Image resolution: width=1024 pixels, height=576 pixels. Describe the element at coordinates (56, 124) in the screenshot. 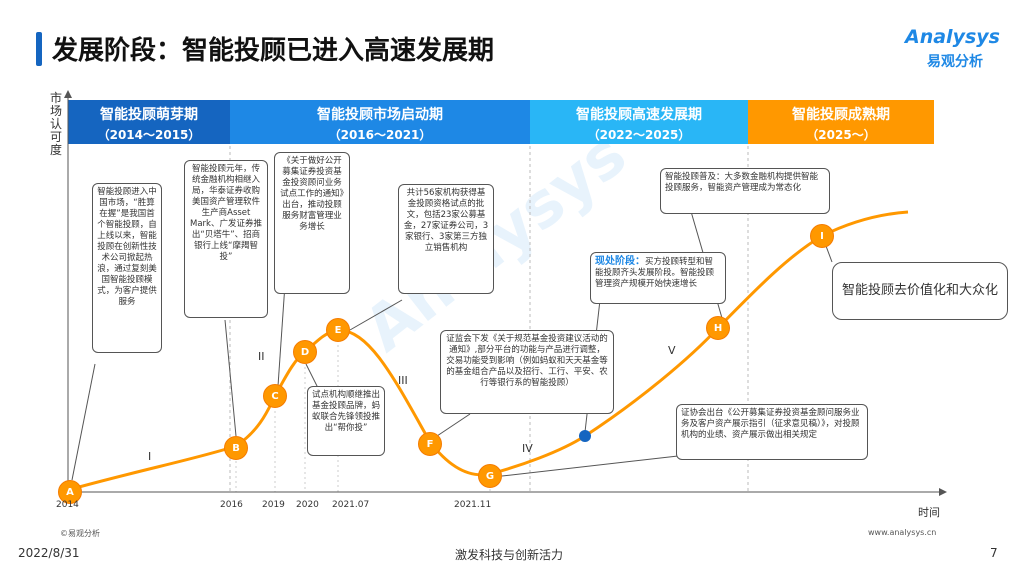

I see `y-axis-label: 市场认可度` at that location.